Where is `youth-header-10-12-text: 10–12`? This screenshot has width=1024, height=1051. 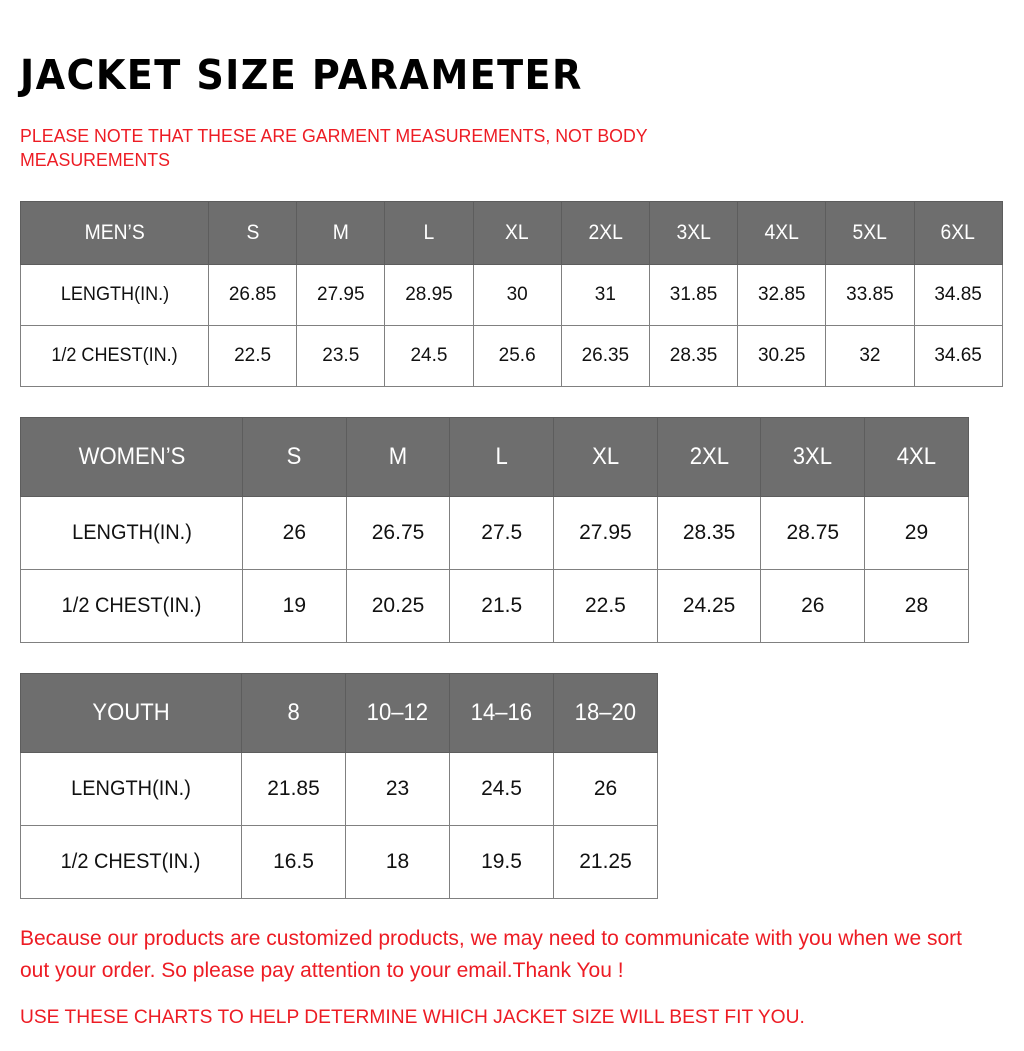 youth-header-10-12-text: 10–12 is located at coordinates (397, 712).